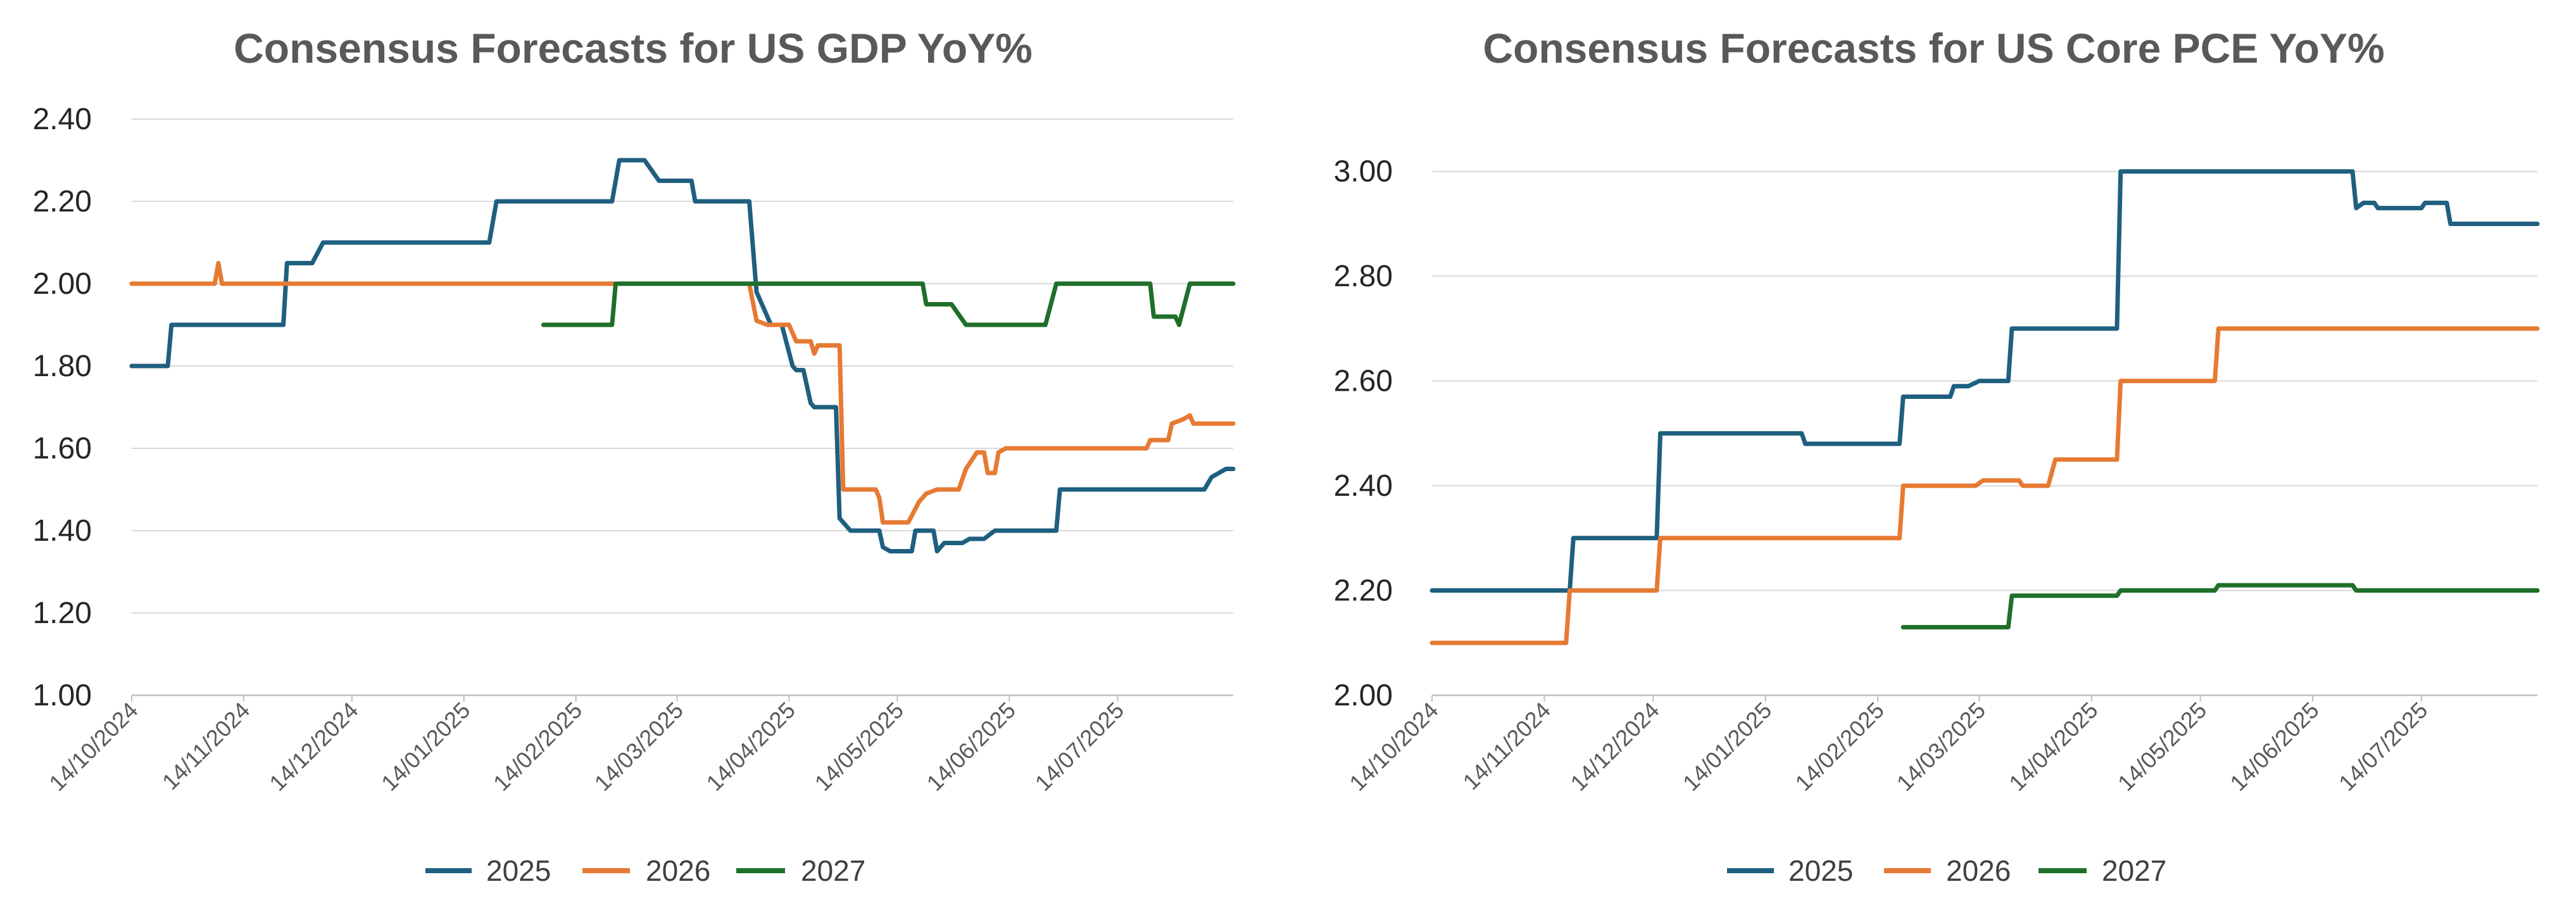  Describe the element at coordinates (1079, 747) in the screenshot. I see `gdp-xtick-label: 14/07/2025` at that location.